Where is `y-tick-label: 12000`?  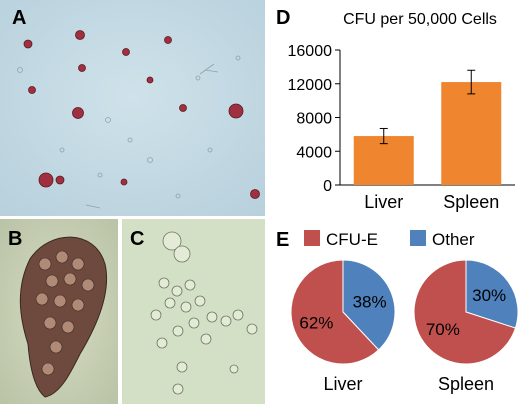 y-tick-label: 12000 is located at coordinates (310, 85).